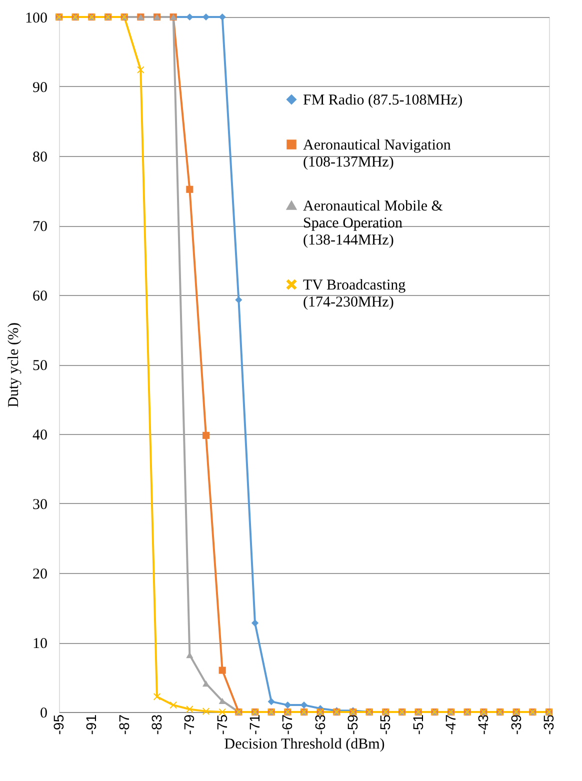  What do you see at coordinates (40, 296) in the screenshot?
I see `y-tick-label: 60` at bounding box center [40, 296].